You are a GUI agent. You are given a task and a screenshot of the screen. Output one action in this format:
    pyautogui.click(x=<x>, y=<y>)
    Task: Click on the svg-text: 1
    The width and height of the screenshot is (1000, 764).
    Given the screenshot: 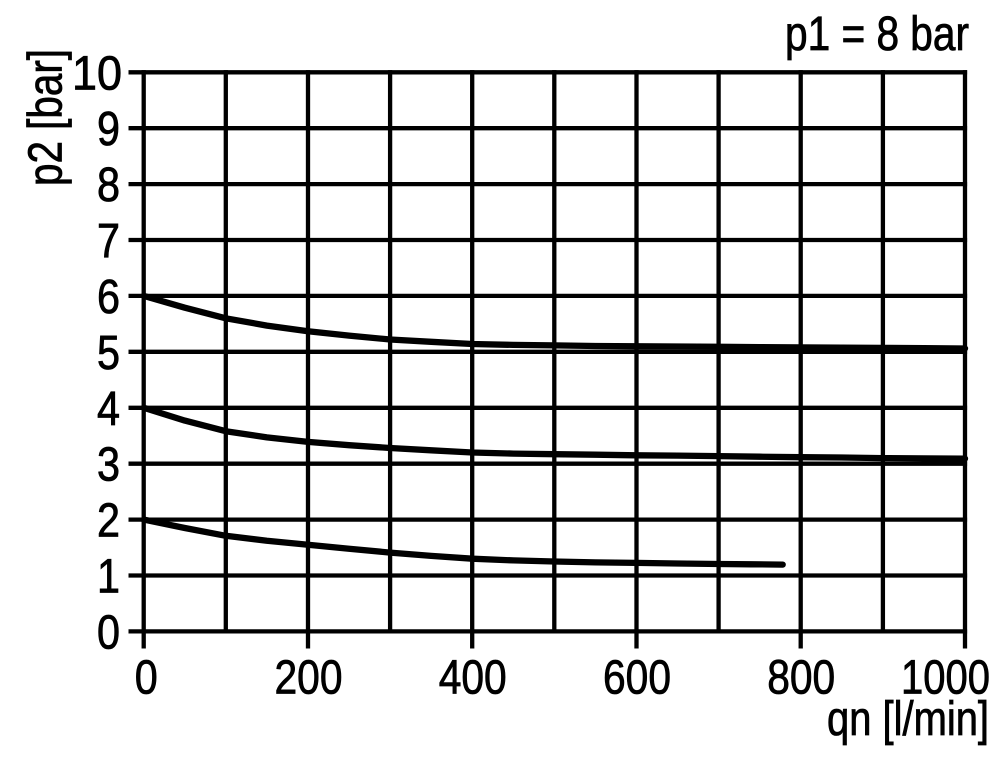 What is the action you would take?
    pyautogui.click(x=108, y=577)
    